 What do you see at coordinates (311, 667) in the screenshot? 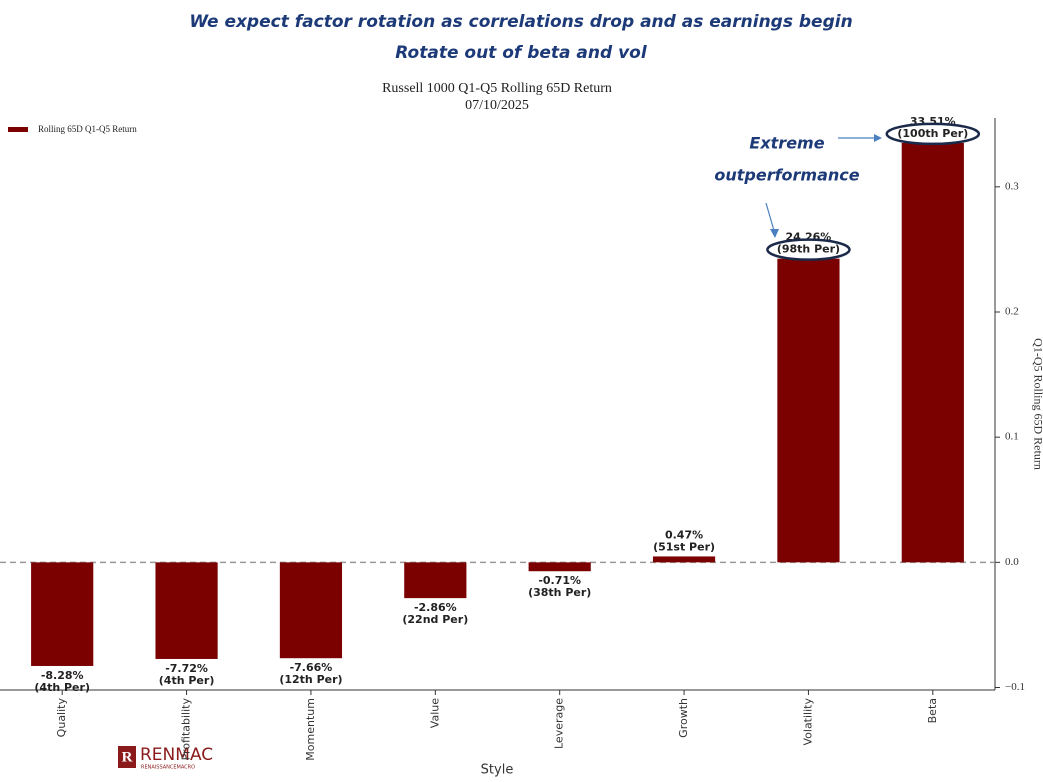
I see `value-label: -7.66%` at bounding box center [311, 667].